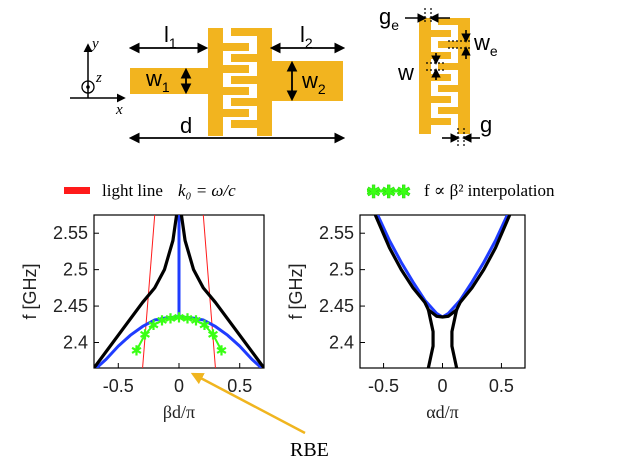 This screenshot has height=461, width=626. Describe the element at coordinates (486, 124) in the screenshot. I see `g-label: g` at that location.